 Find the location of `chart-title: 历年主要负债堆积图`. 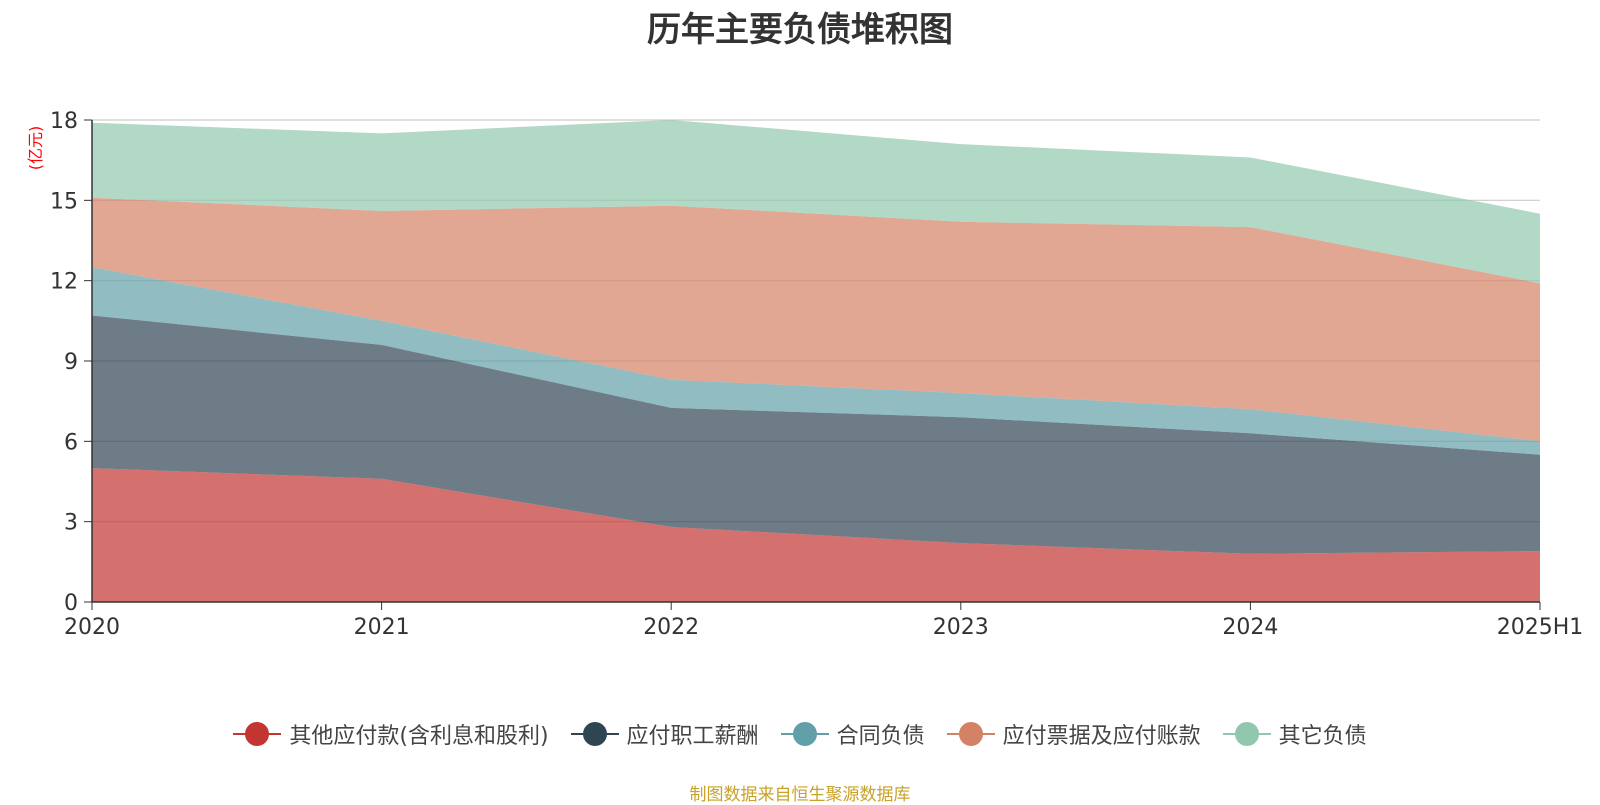

chart-title: 历年主要负债堆积图 is located at coordinates (800, 30).